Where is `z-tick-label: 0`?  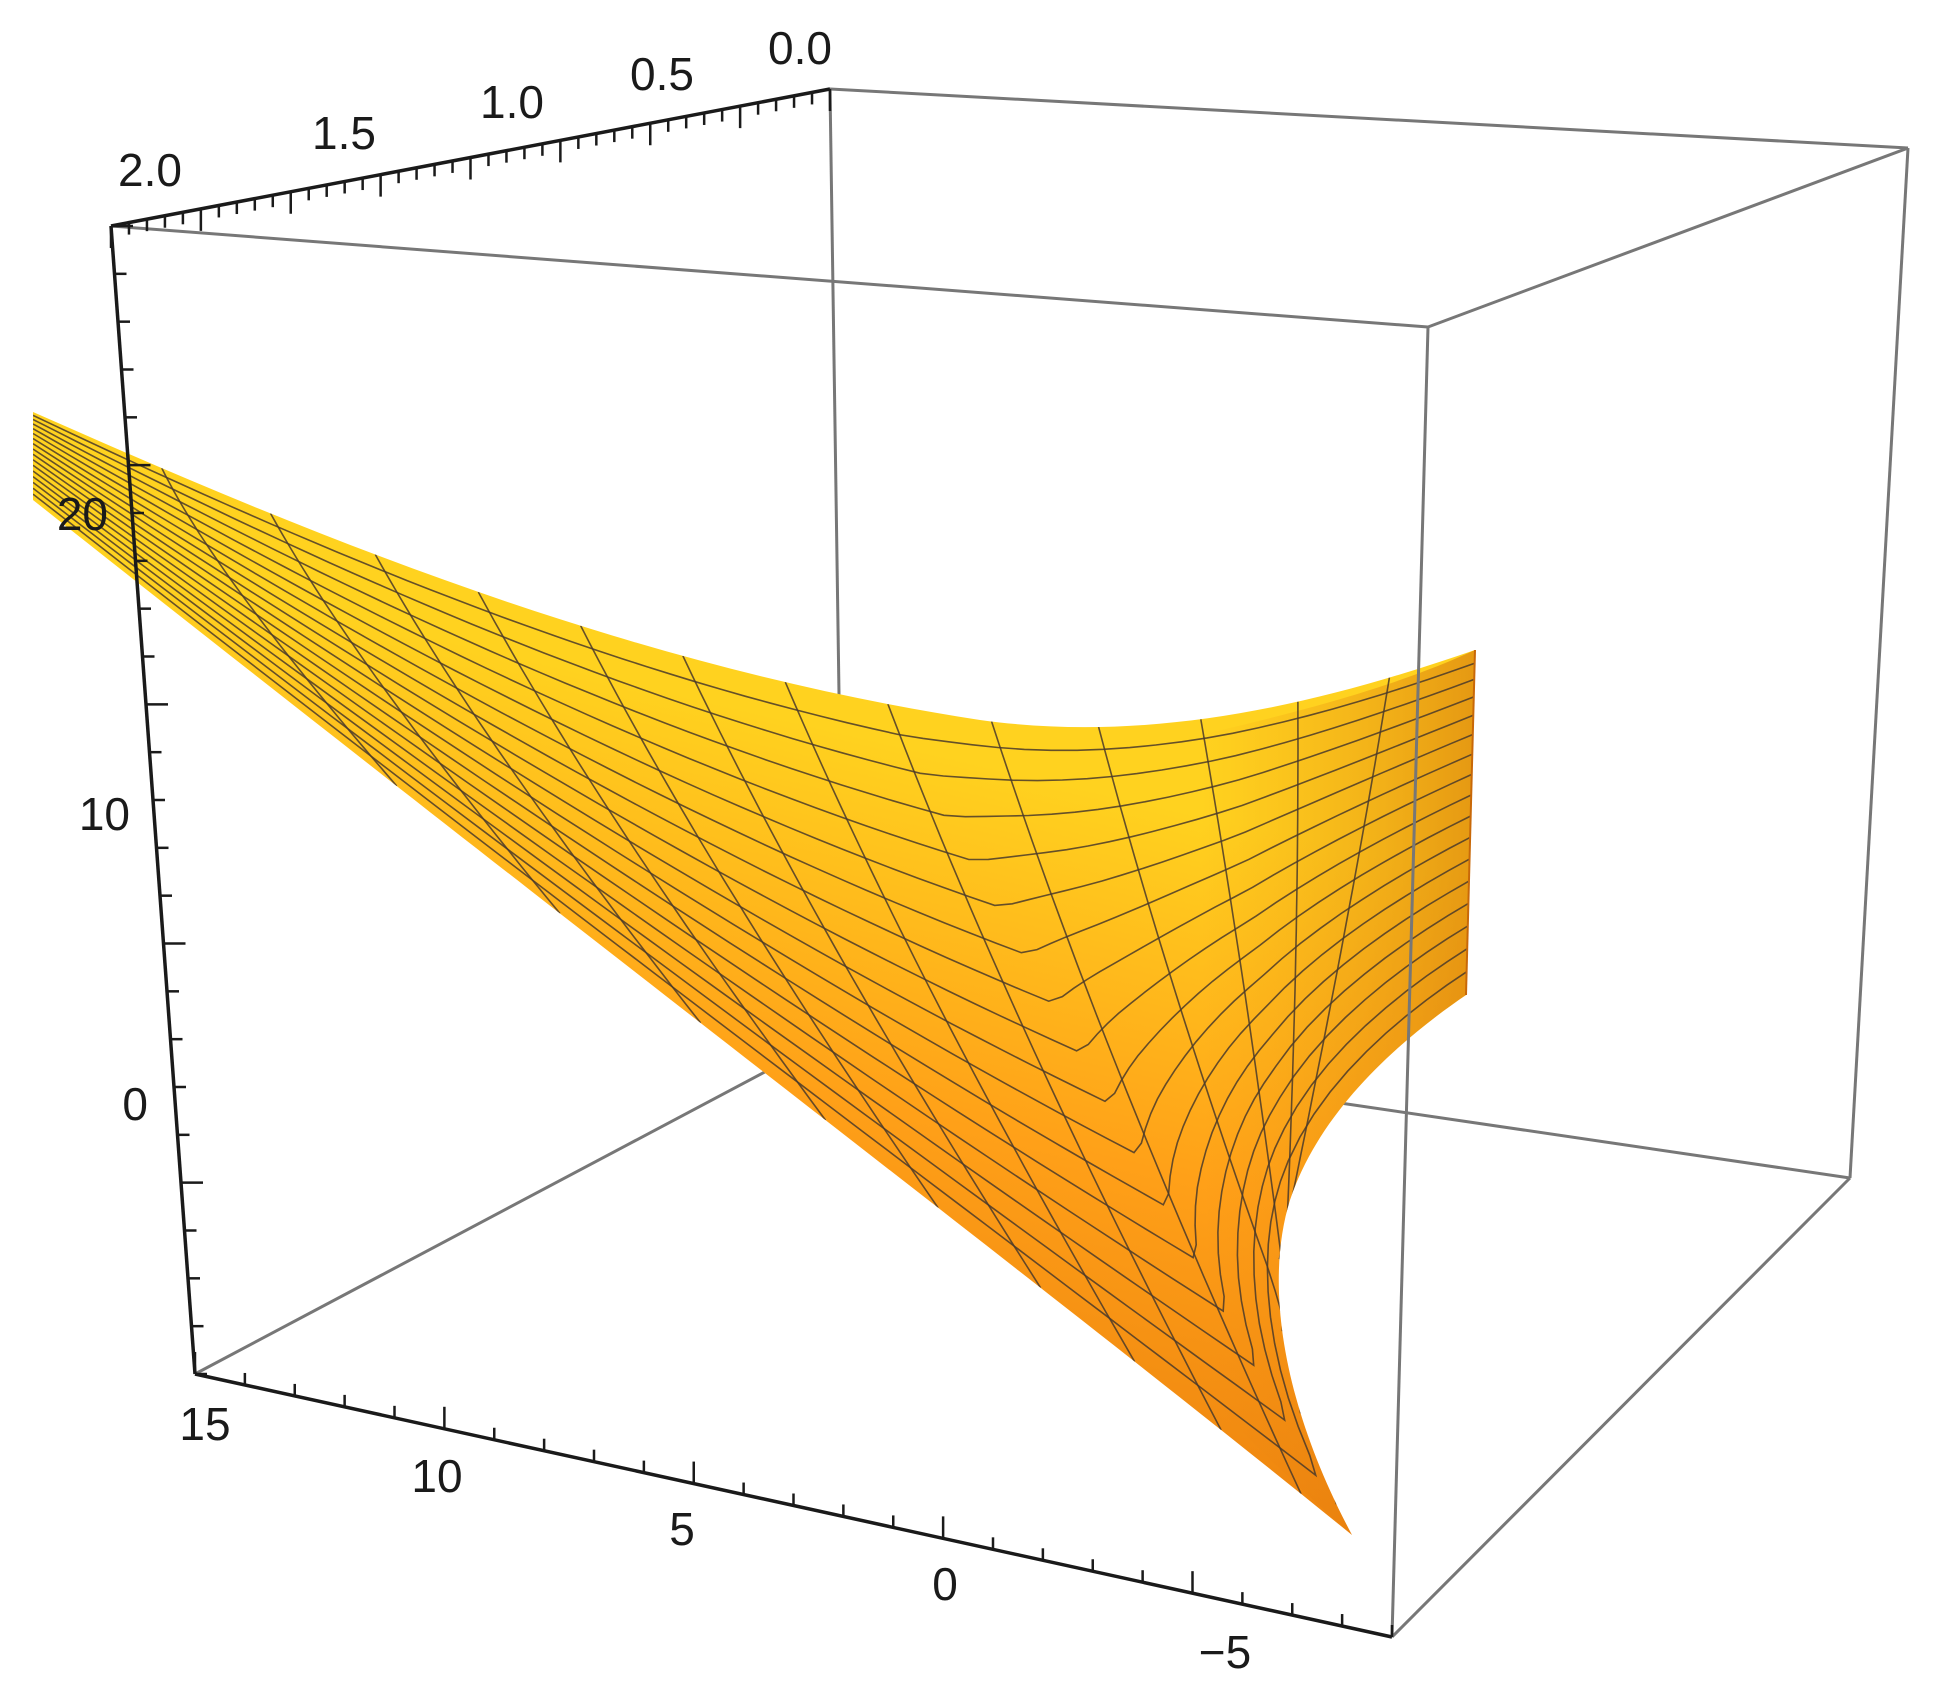 z-tick-label: 0 is located at coordinates (135, 1104).